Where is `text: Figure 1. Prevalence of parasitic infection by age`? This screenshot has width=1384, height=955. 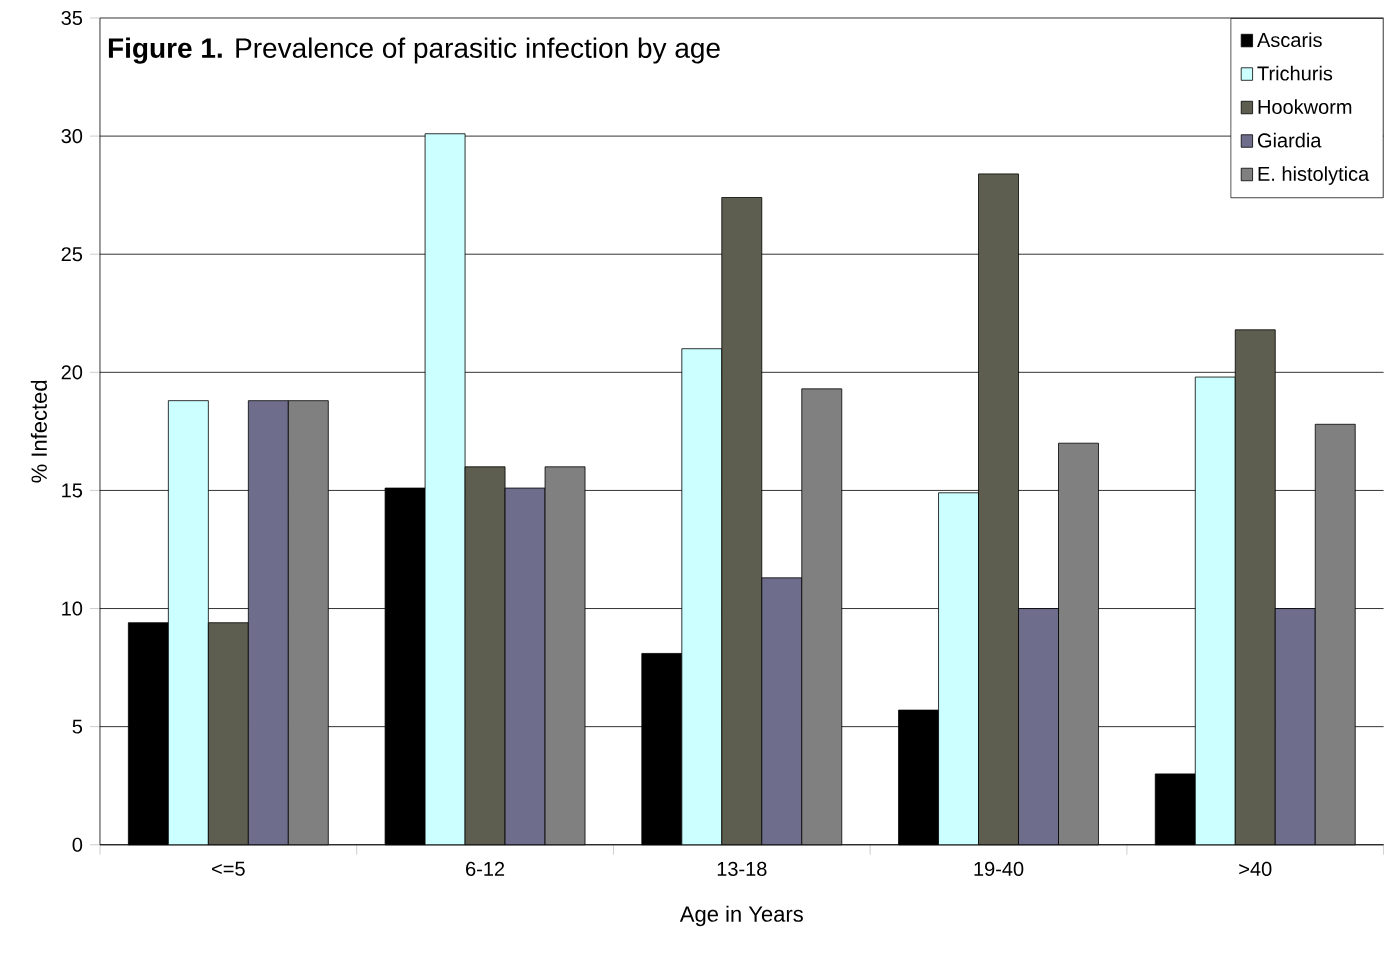
text: Figure 1. Prevalence of parasitic infection by age is located at coordinates (414, 50).